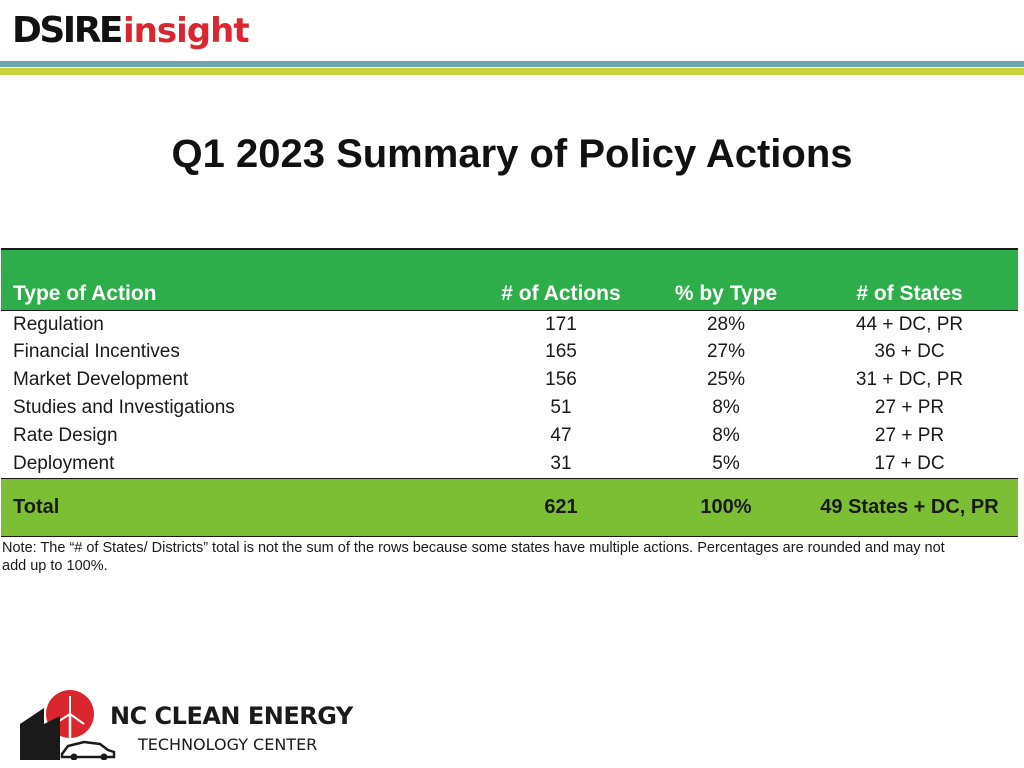 Image resolution: width=1024 pixels, height=768 pixels. Describe the element at coordinates (909, 293) in the screenshot. I see `column-header-number-of-states: # of States` at that location.